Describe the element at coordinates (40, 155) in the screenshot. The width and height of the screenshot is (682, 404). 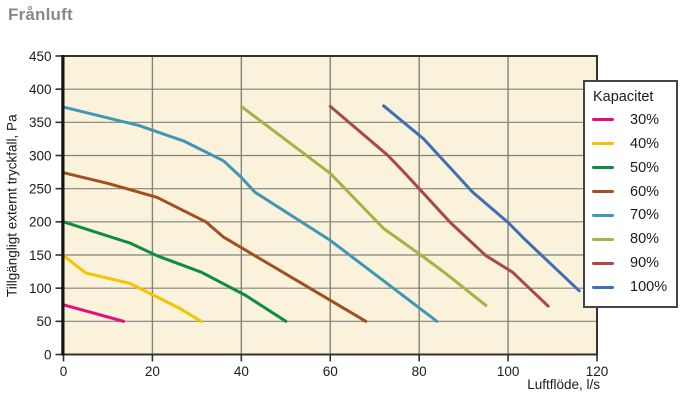
I see `y-tick-label: 300` at that location.